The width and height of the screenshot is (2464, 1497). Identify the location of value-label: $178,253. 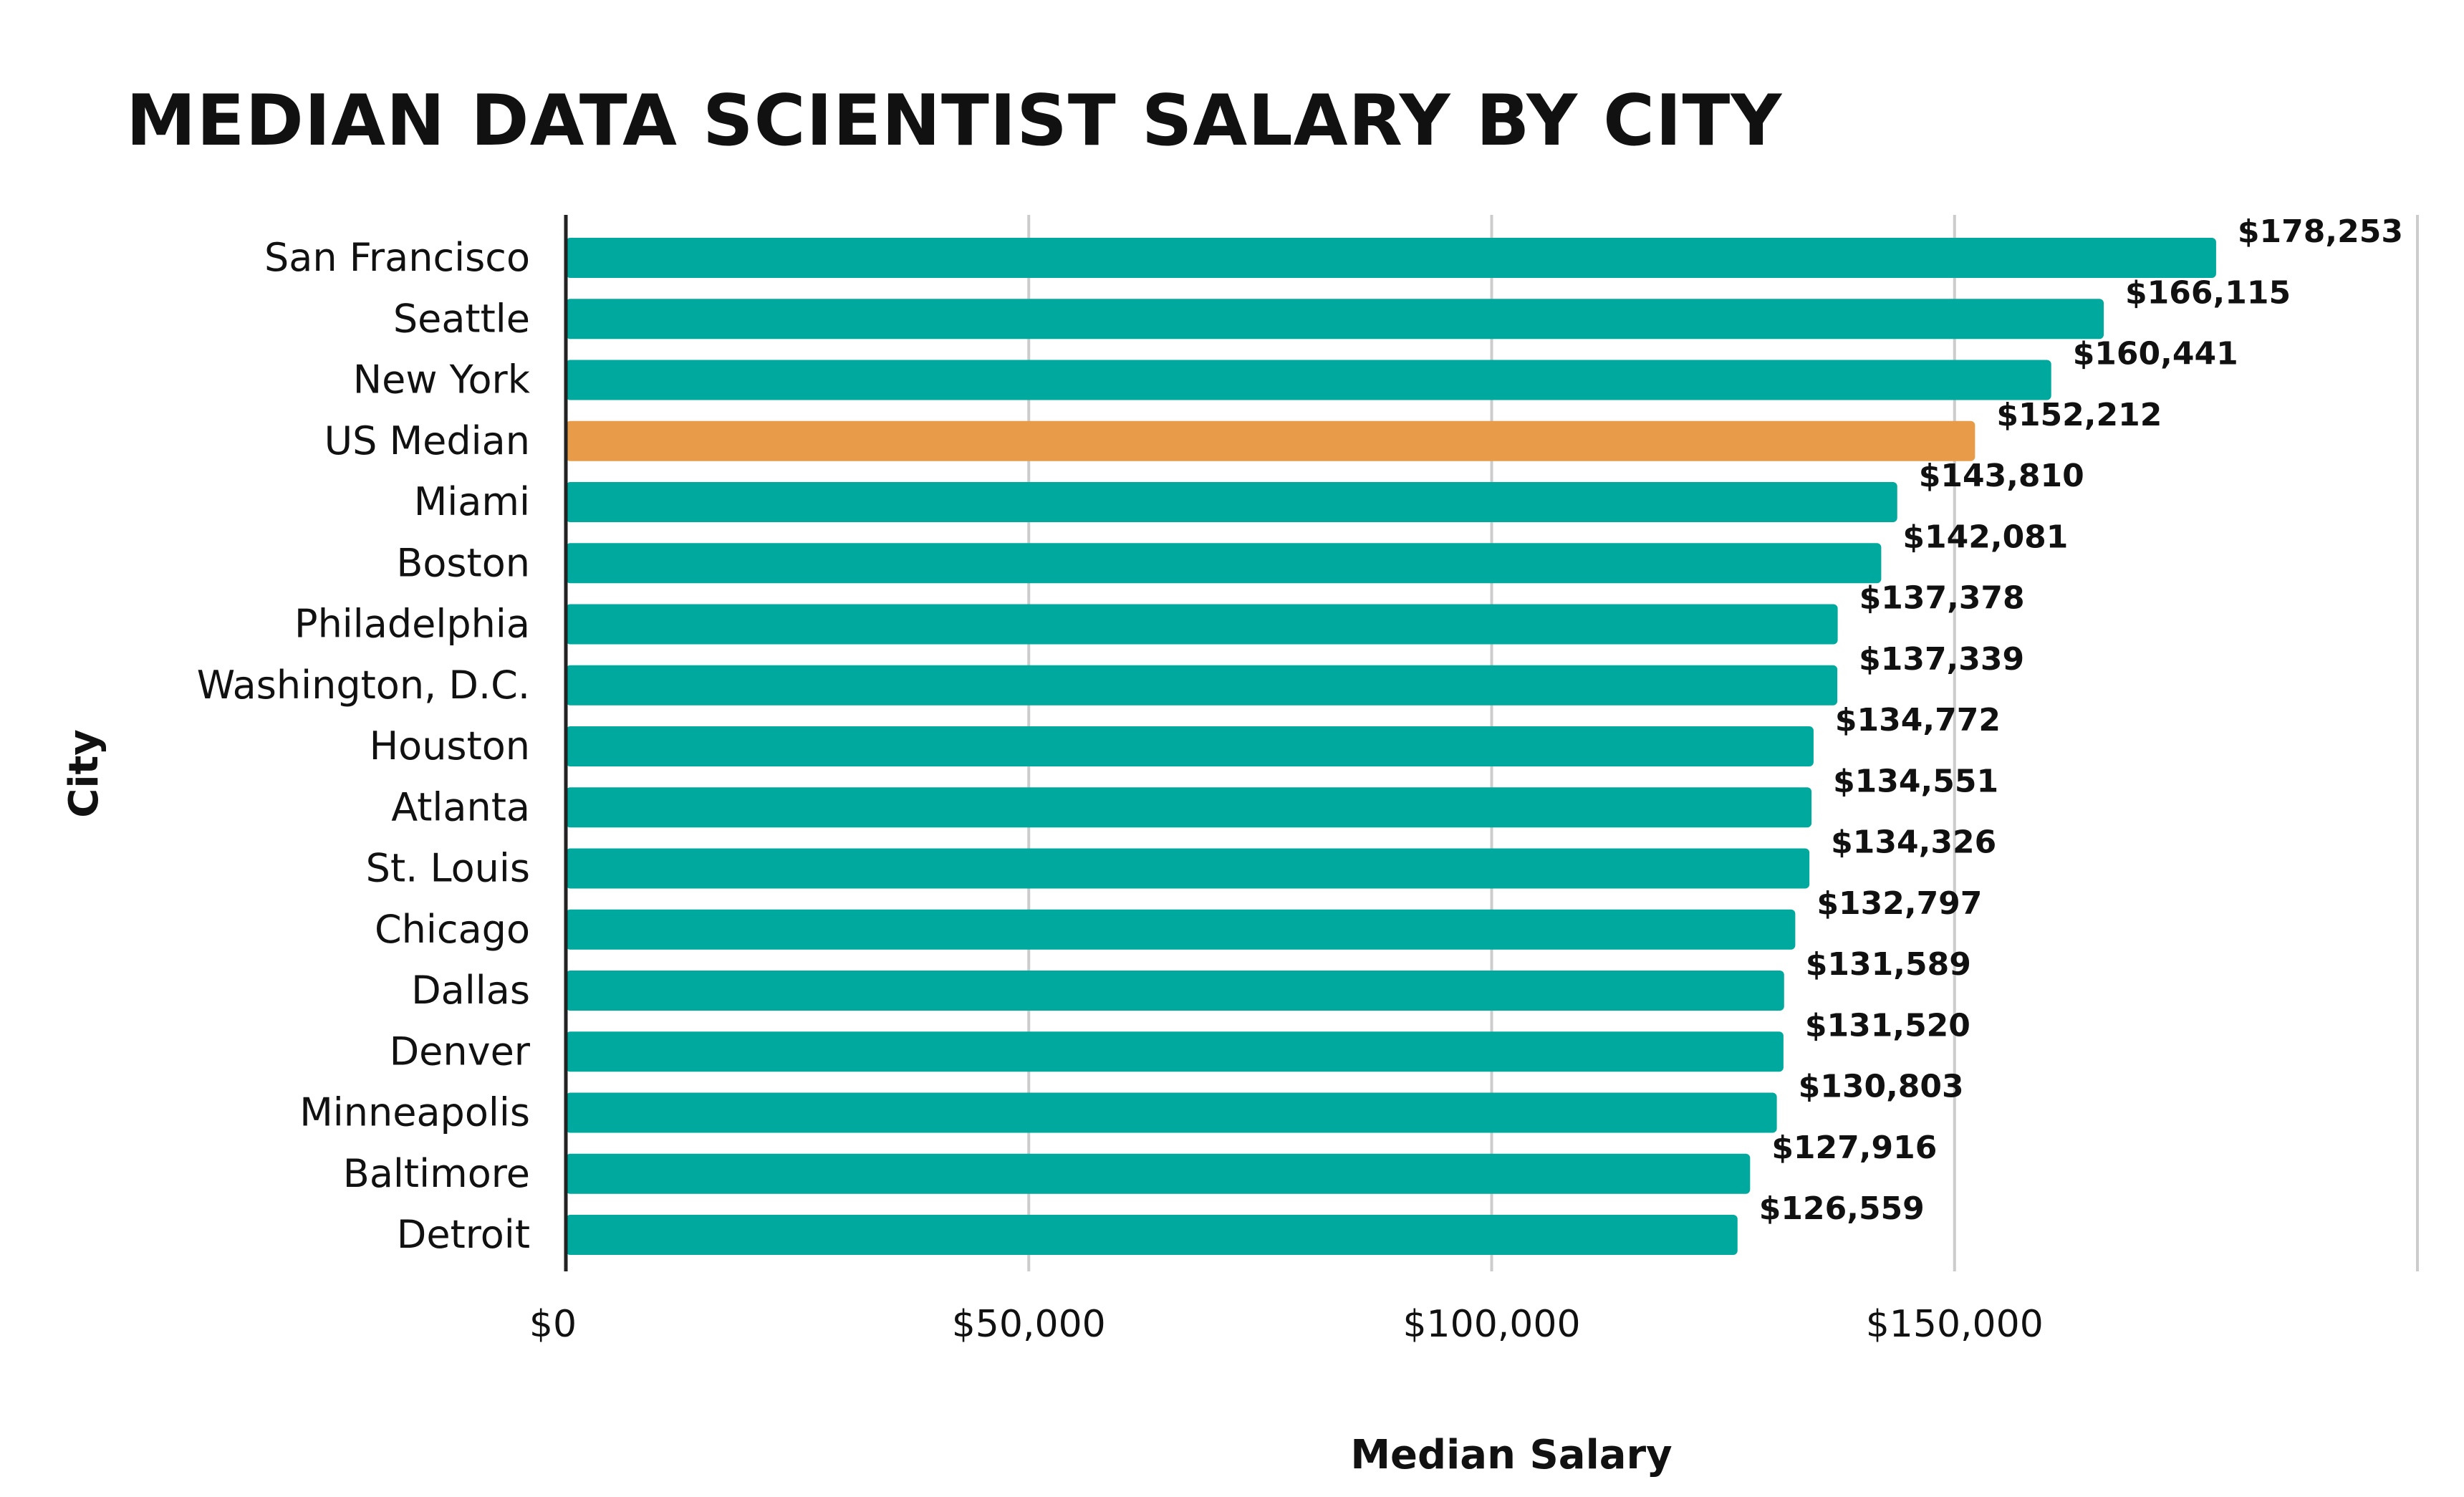
(2320, 231).